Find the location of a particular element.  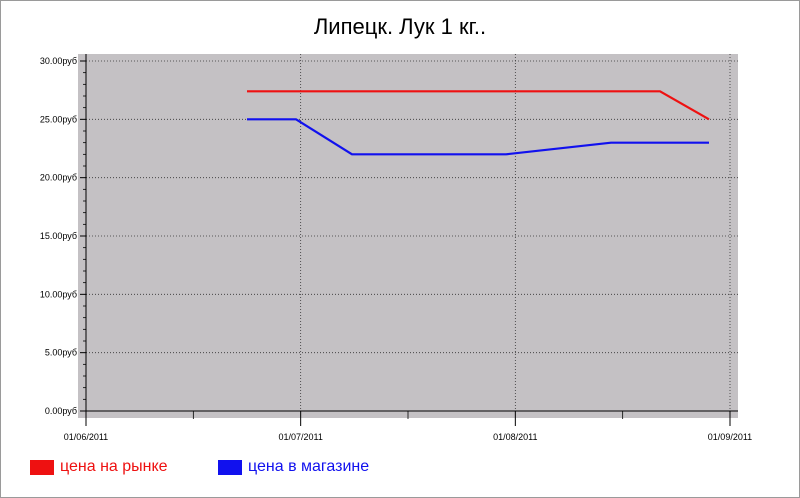

legend-label-store: цена в магазине is located at coordinates (309, 466).